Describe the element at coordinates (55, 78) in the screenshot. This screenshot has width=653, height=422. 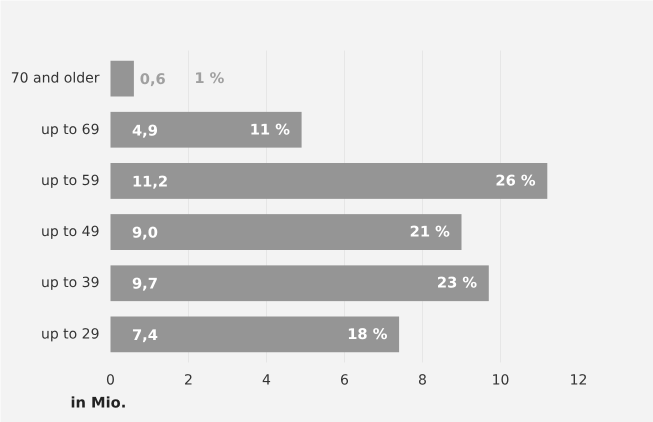
I see `y-tick-label: 70 and older` at that location.